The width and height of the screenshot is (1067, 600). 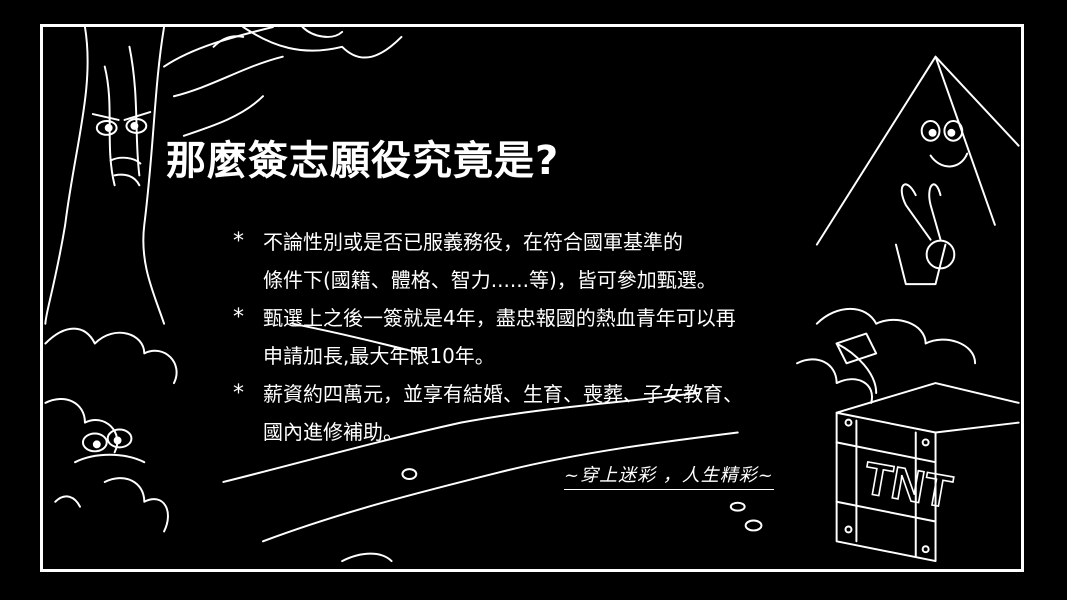 What do you see at coordinates (363, 161) in the screenshot?
I see `page-title: 那麼簽志願役究竟是?` at bounding box center [363, 161].